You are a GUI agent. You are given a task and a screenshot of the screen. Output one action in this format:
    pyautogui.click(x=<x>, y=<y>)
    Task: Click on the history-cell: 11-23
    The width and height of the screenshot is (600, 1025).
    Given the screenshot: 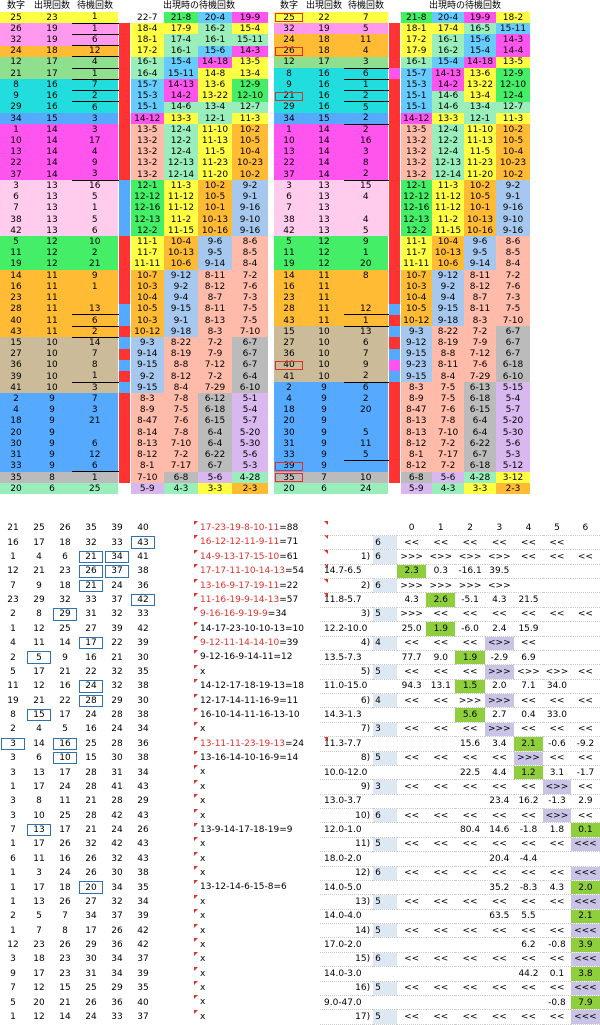 What is the action you would take?
    pyautogui.click(x=480, y=163)
    